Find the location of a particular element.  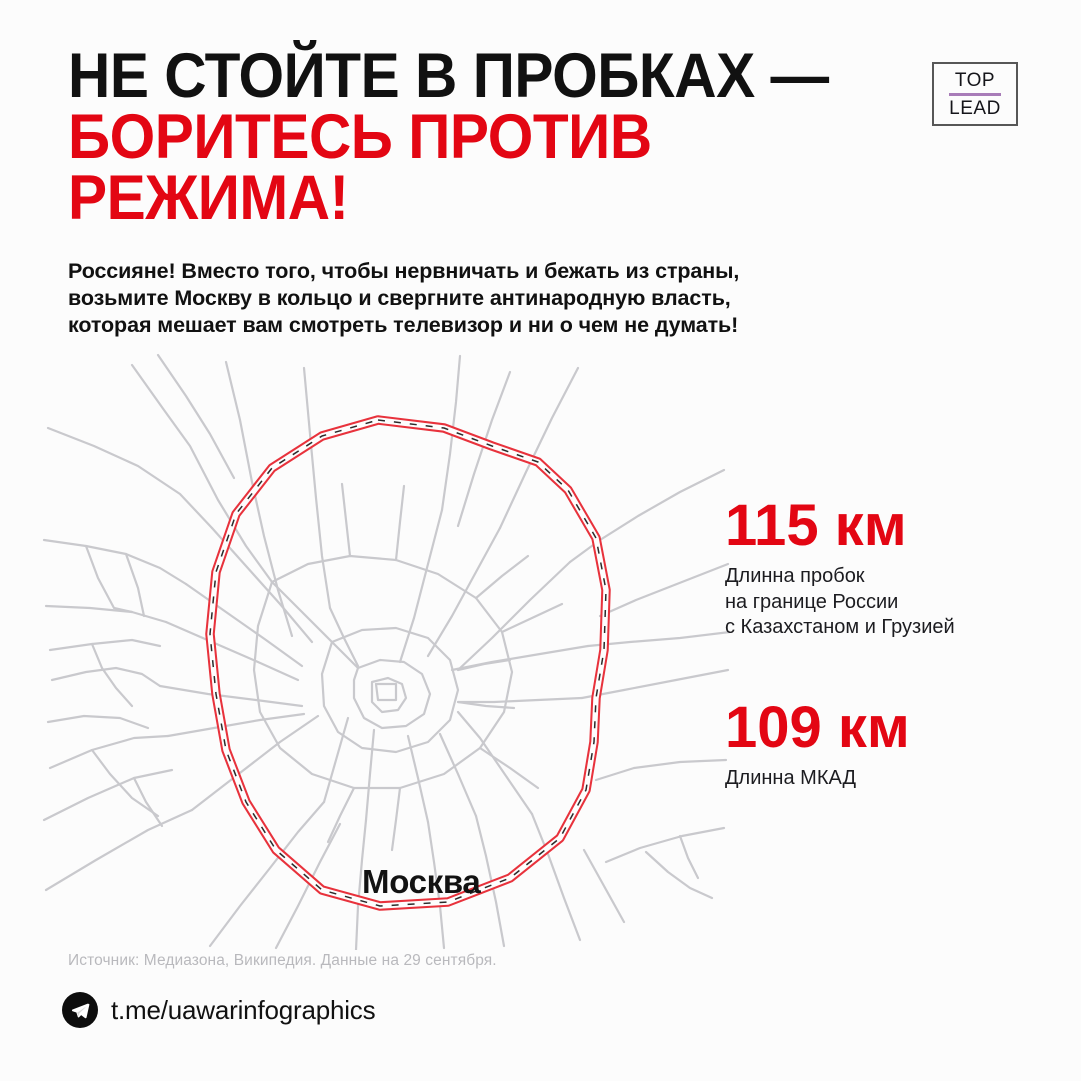

logo-divider is located at coordinates (975, 94).